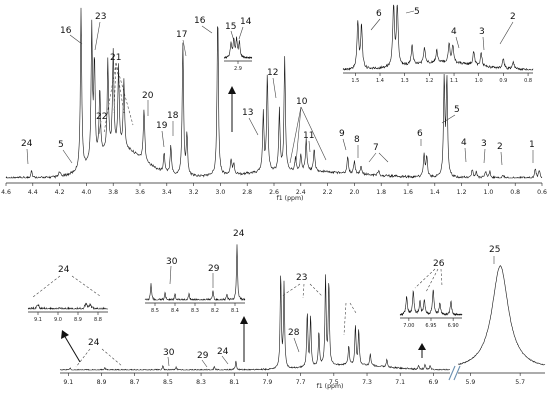 The width and height of the screenshot is (550, 404). What do you see at coordinates (238, 44) in the screenshot?
I see `inset-top-mid: 2.9 15 14` at bounding box center [238, 44].